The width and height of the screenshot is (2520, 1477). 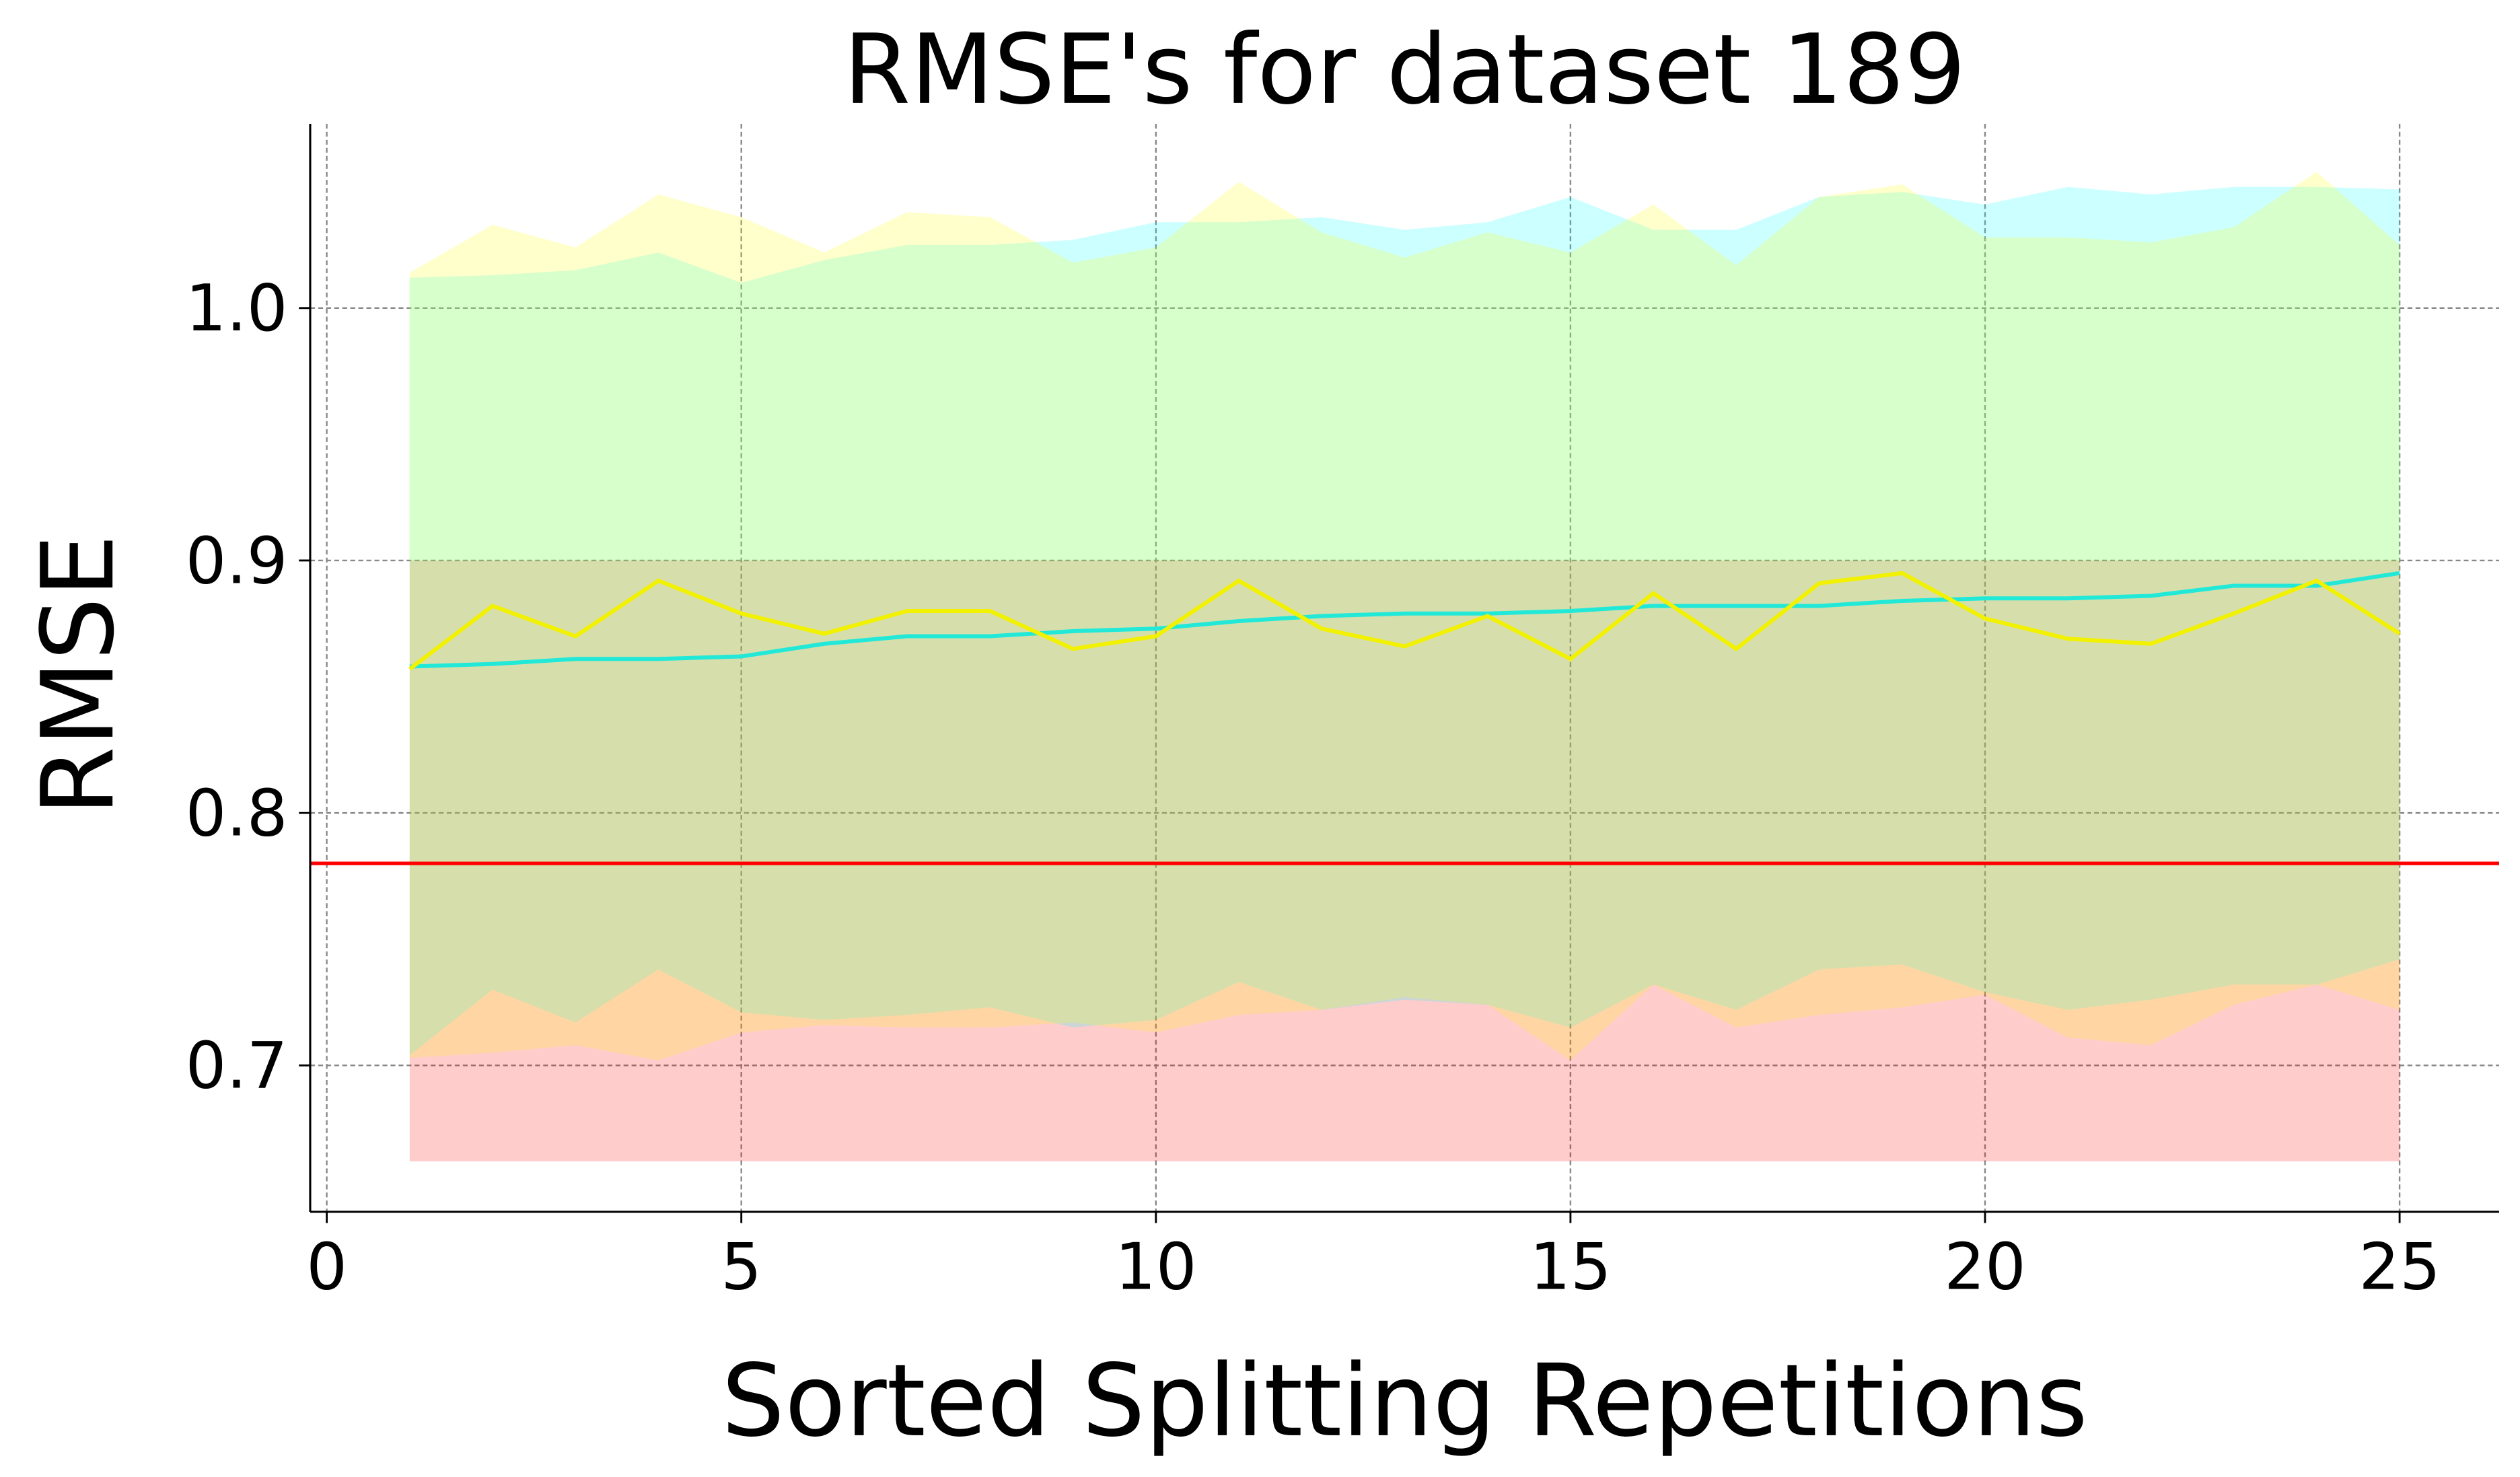 What do you see at coordinates (237, 1066) in the screenshot?
I see `y-tick-label: 0.7` at bounding box center [237, 1066].